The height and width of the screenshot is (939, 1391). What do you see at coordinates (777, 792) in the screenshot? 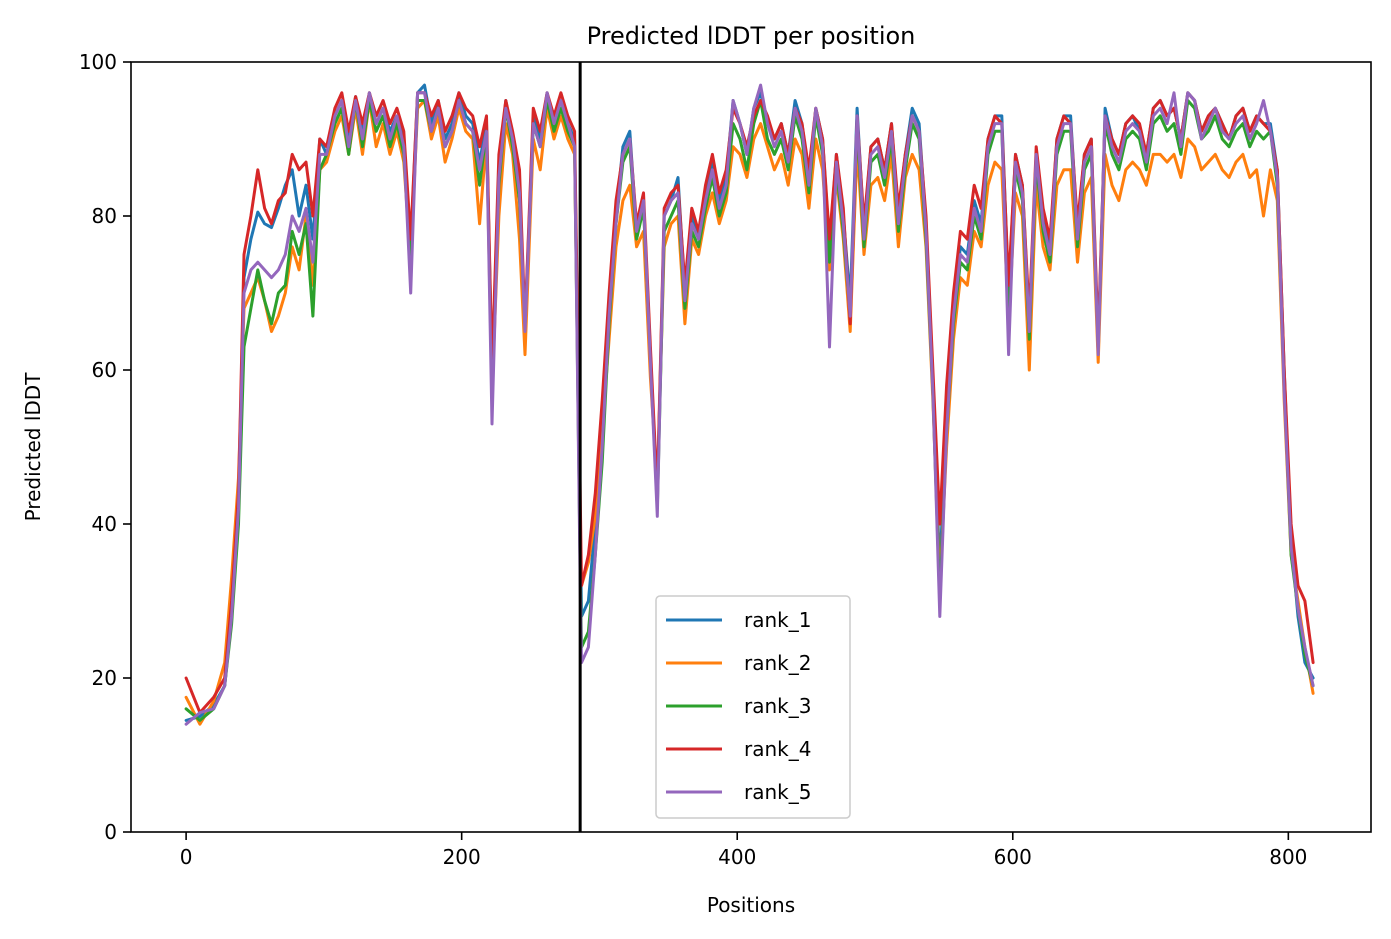
I see `legend-label-rank-5: rank_5` at bounding box center [777, 792].